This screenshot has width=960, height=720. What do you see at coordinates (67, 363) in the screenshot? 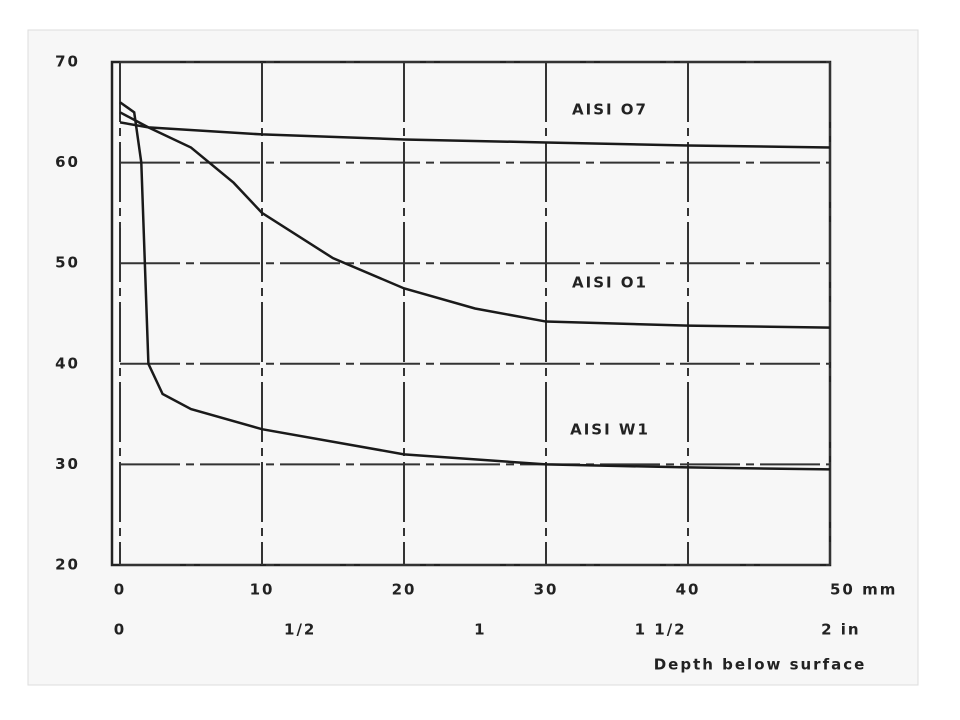
I see `y-tick-label: 40` at bounding box center [67, 363].